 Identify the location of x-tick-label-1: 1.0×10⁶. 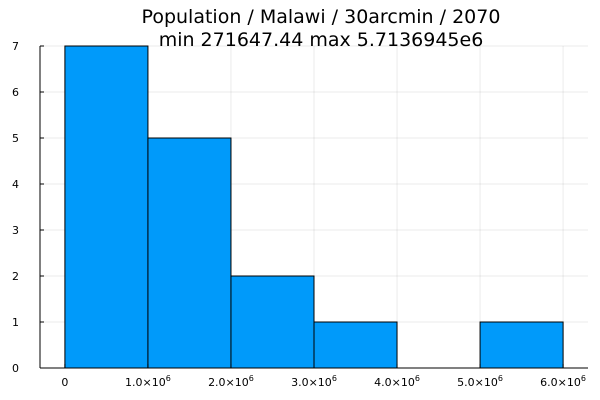
(148, 381).